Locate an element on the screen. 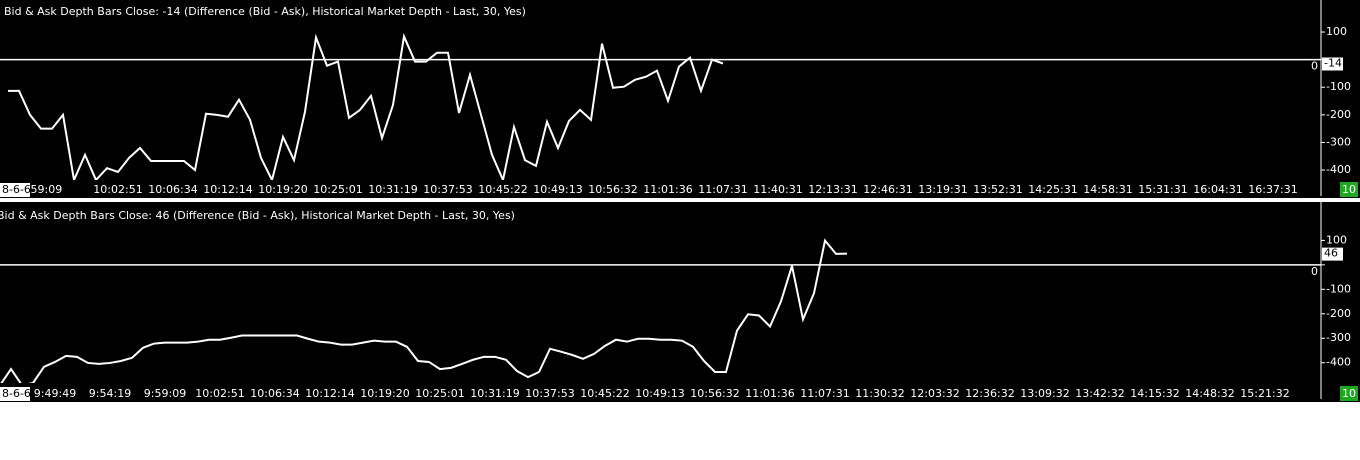 The height and width of the screenshot is (460, 1360). x-tick-label: 13:19:31 is located at coordinates (942, 189).